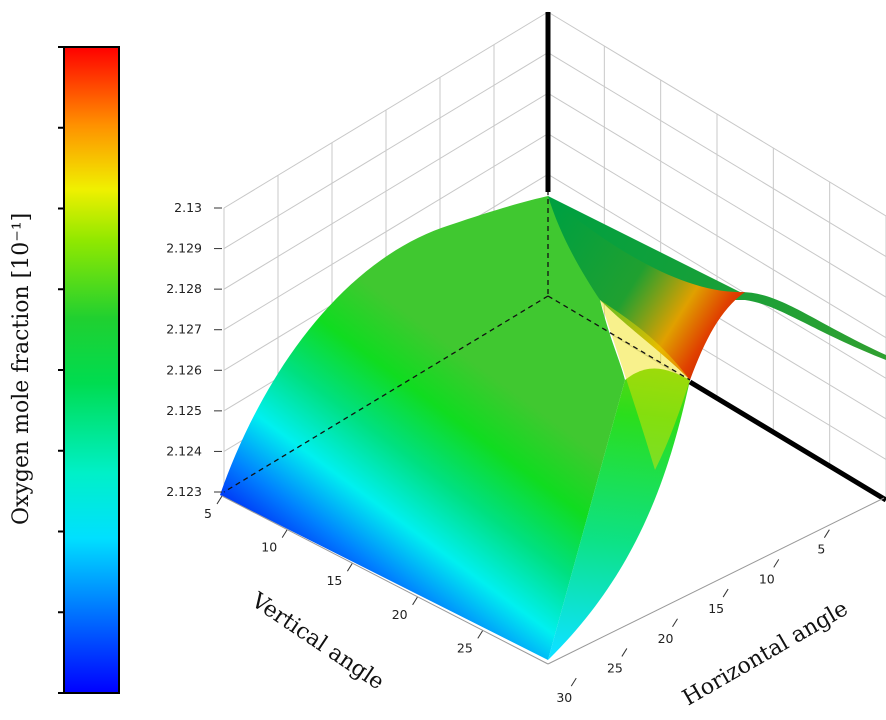 The image size is (886, 720). I want to click on z-tick-label: 2.129, so click(184, 248).